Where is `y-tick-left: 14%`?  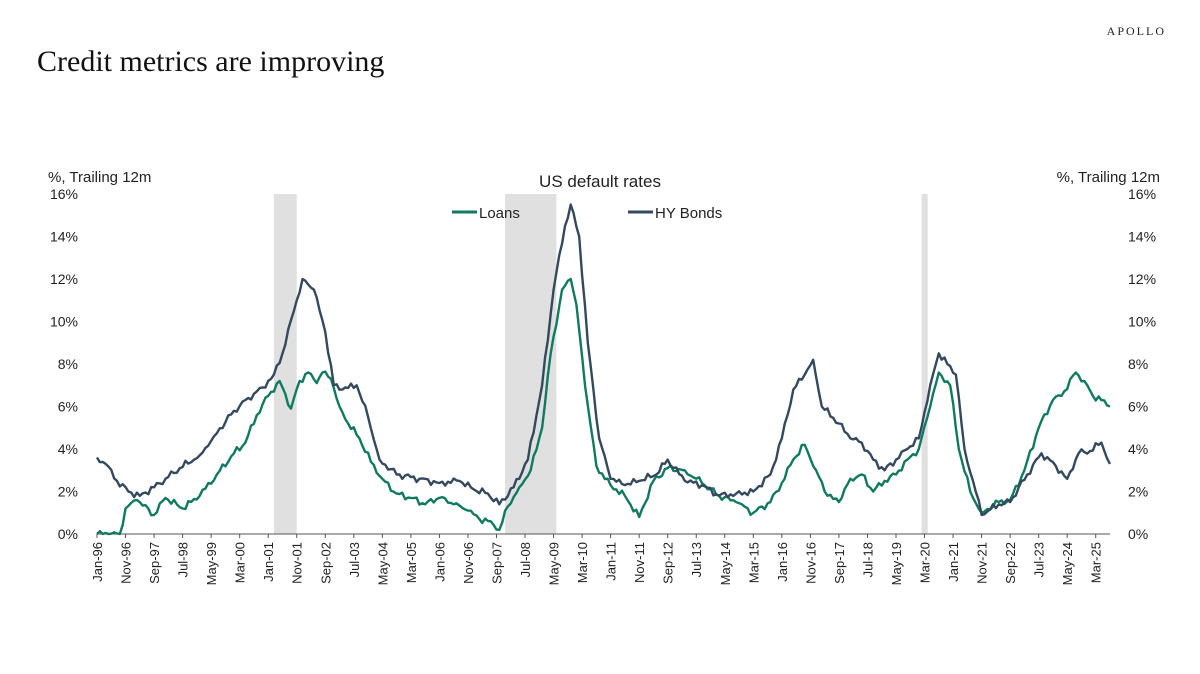
y-tick-left: 14% is located at coordinates (64, 237).